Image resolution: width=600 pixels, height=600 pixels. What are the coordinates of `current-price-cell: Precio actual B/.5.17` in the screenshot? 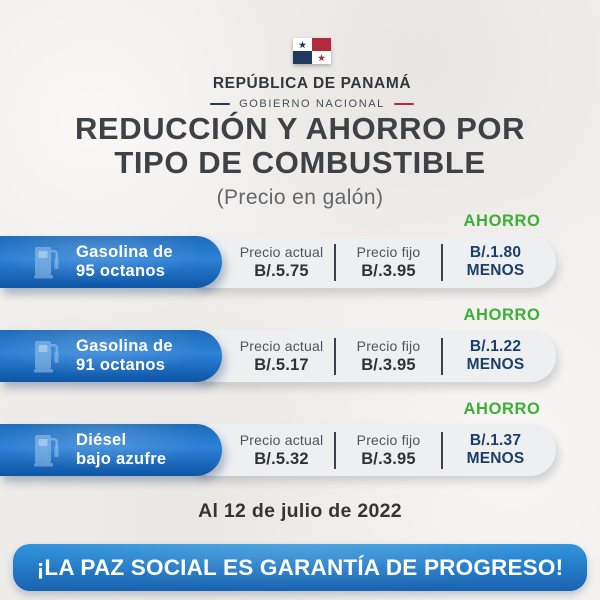 It's located at (281, 356).